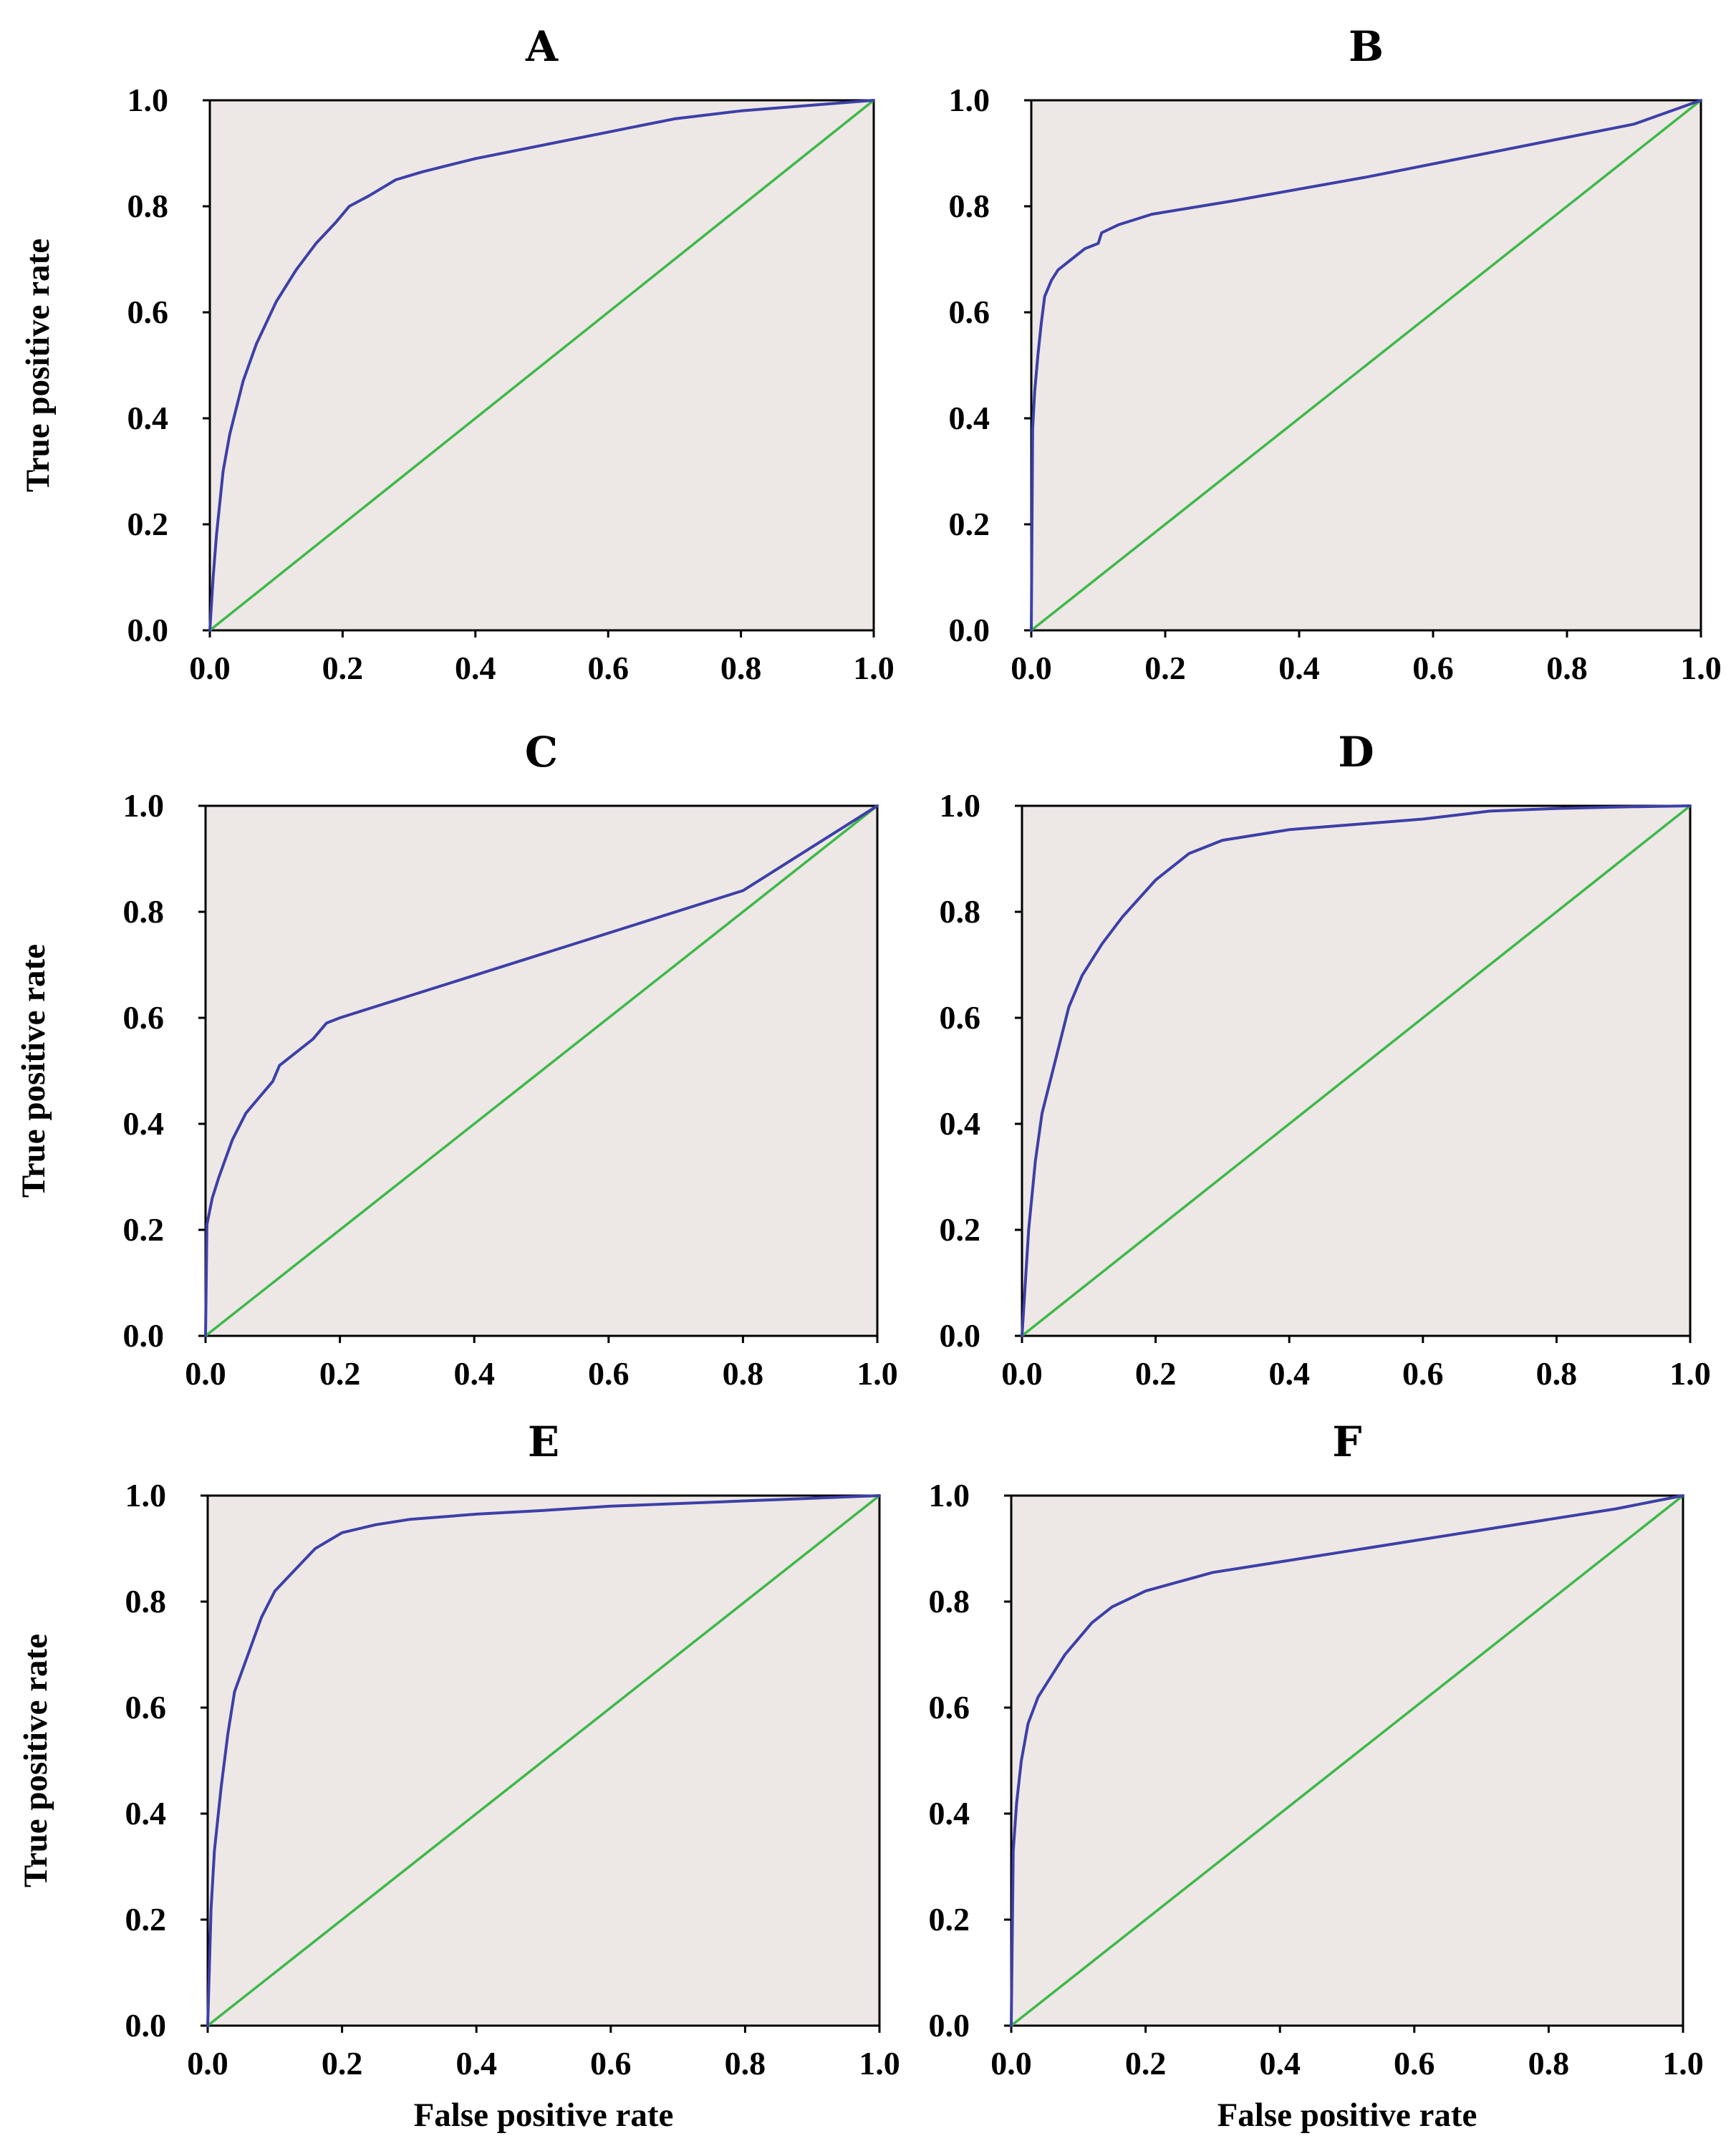 This screenshot has width=1731, height=2156. What do you see at coordinates (541, 752) in the screenshot?
I see `panel-title: C` at bounding box center [541, 752].